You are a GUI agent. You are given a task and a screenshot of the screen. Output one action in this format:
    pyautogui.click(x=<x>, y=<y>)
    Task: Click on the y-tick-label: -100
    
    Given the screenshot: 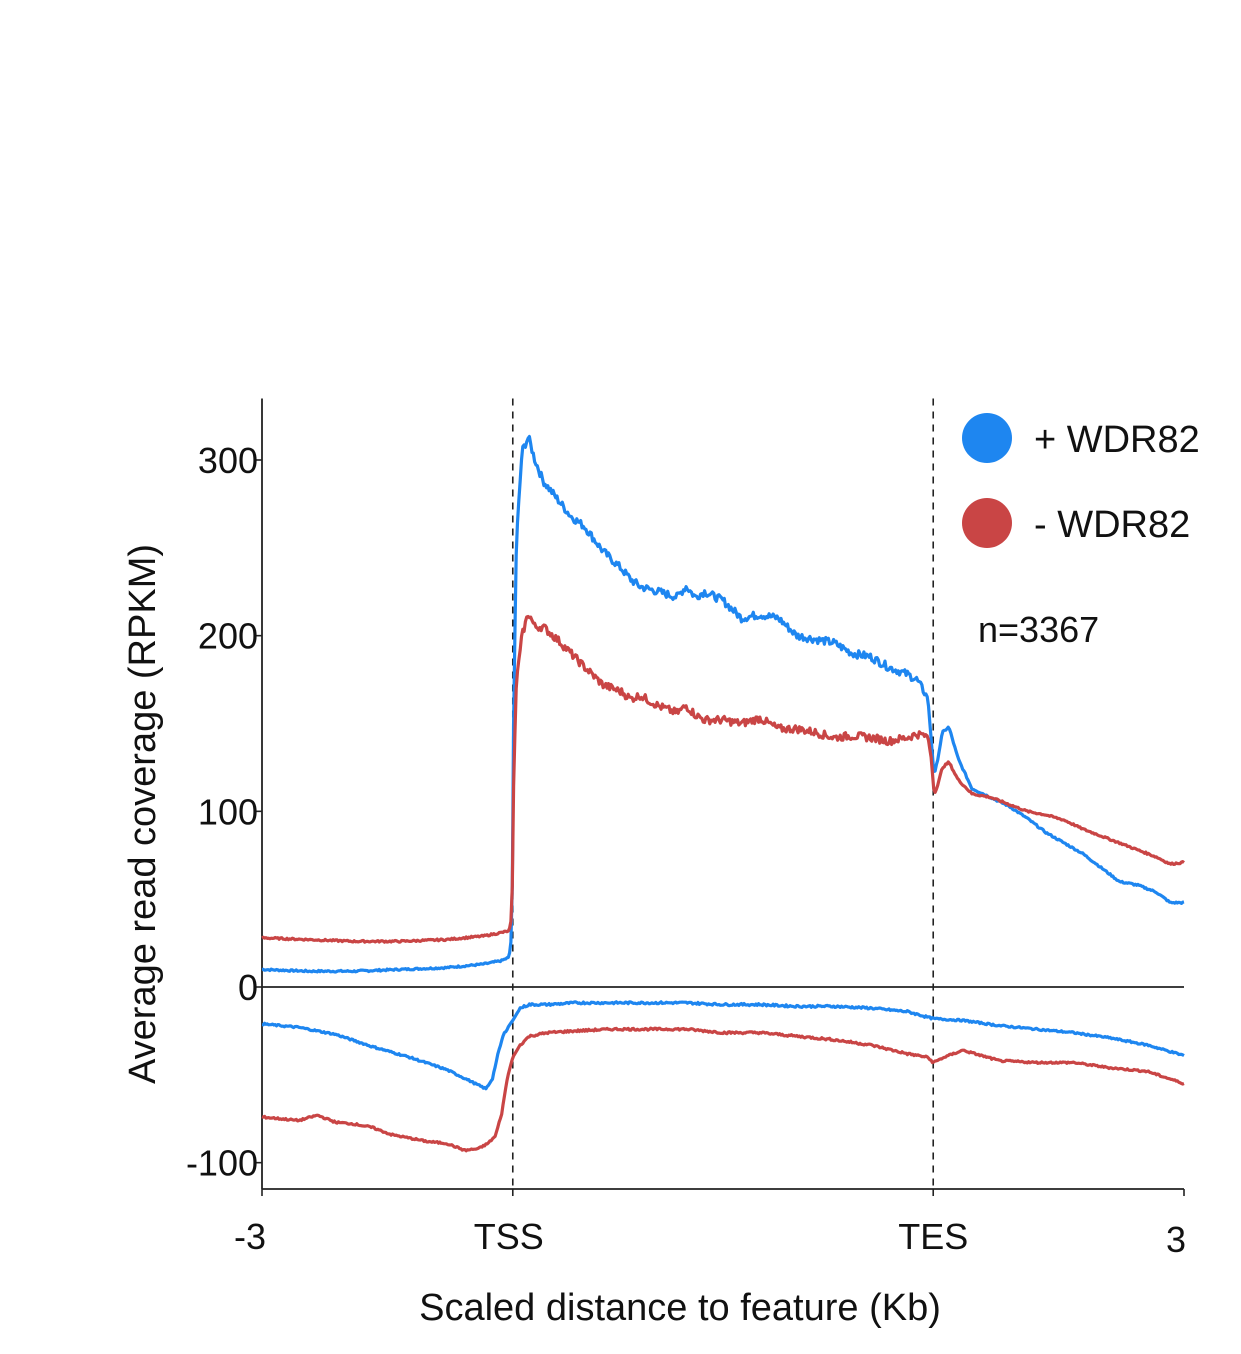 What is the action you would take?
    pyautogui.click(x=222, y=1163)
    